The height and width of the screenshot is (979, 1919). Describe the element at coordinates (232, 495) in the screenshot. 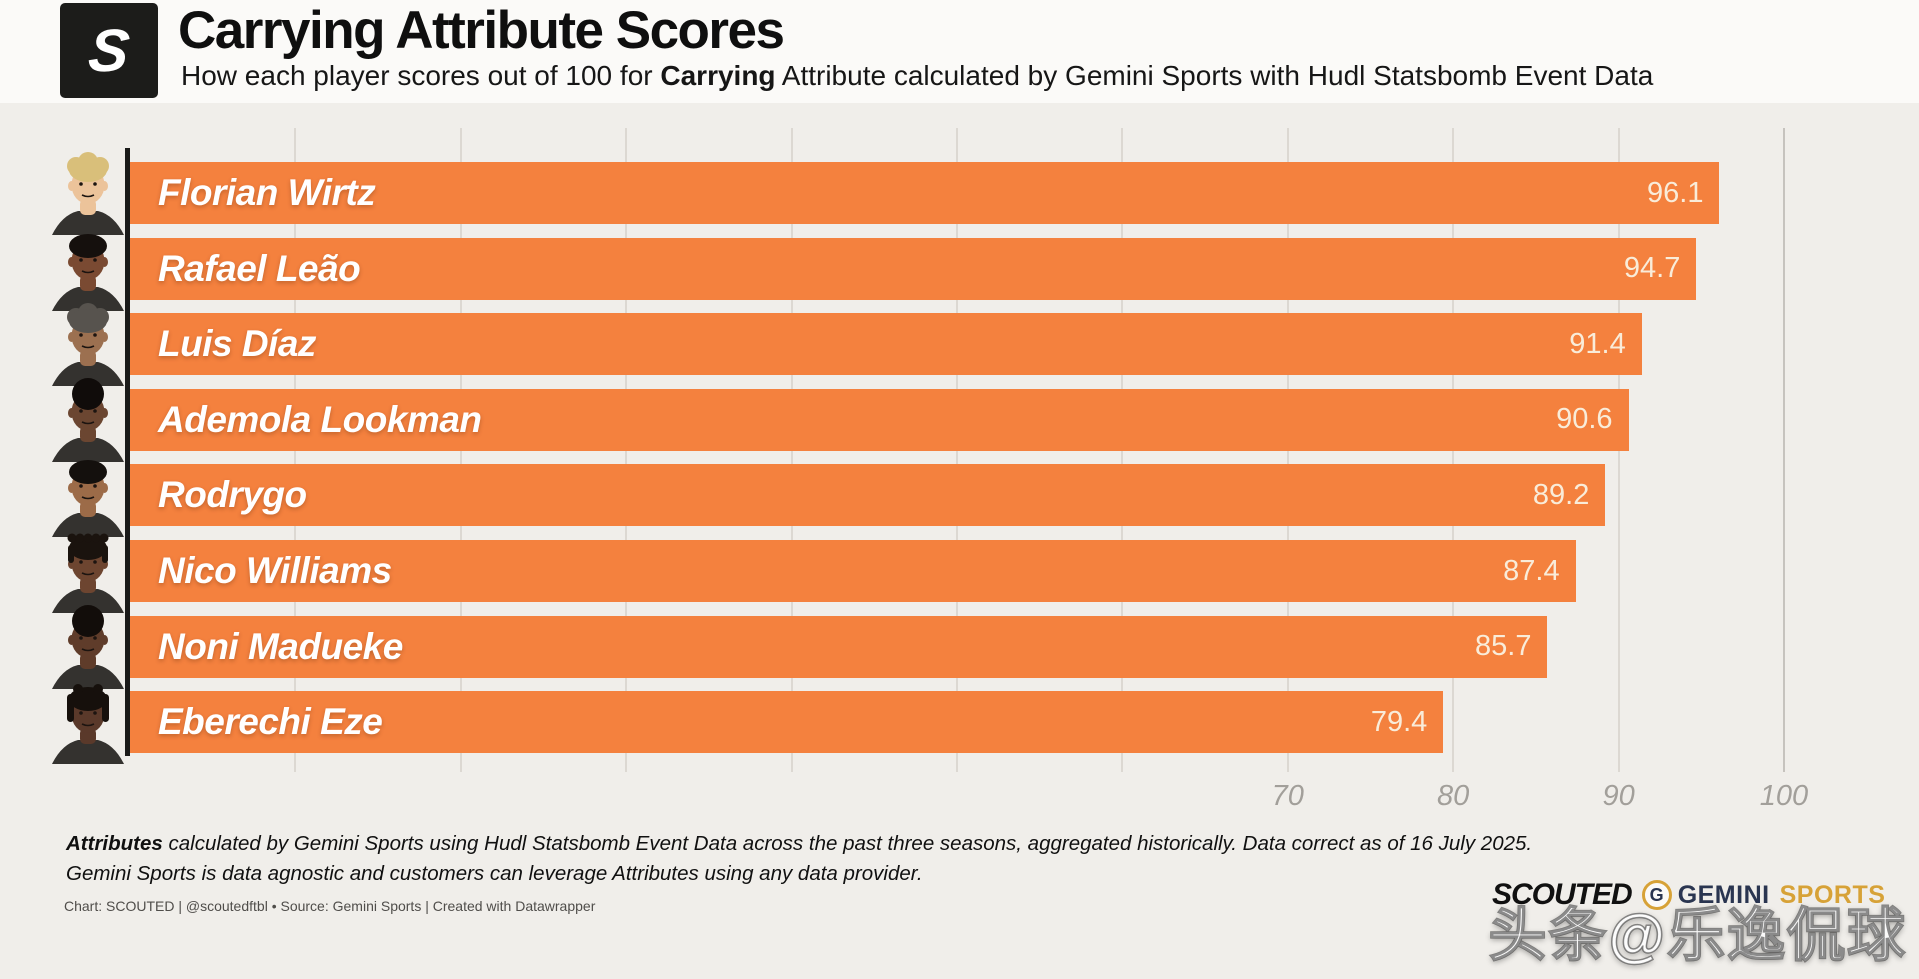

I see `player-name-label: Rodrygo` at that location.